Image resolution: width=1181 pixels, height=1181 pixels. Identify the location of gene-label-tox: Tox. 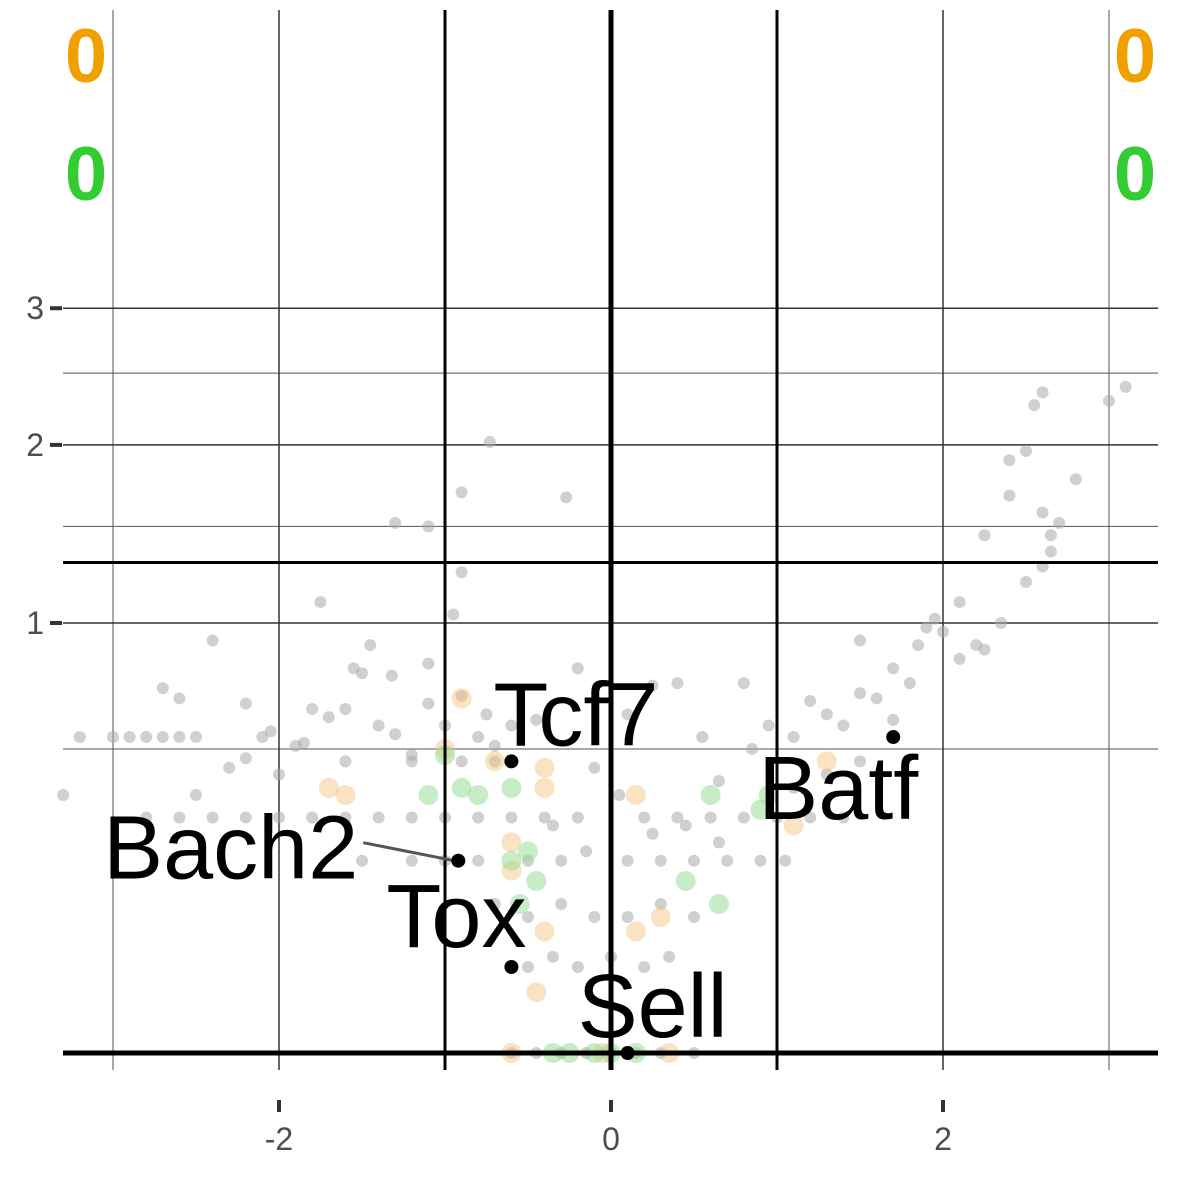
(456, 917).